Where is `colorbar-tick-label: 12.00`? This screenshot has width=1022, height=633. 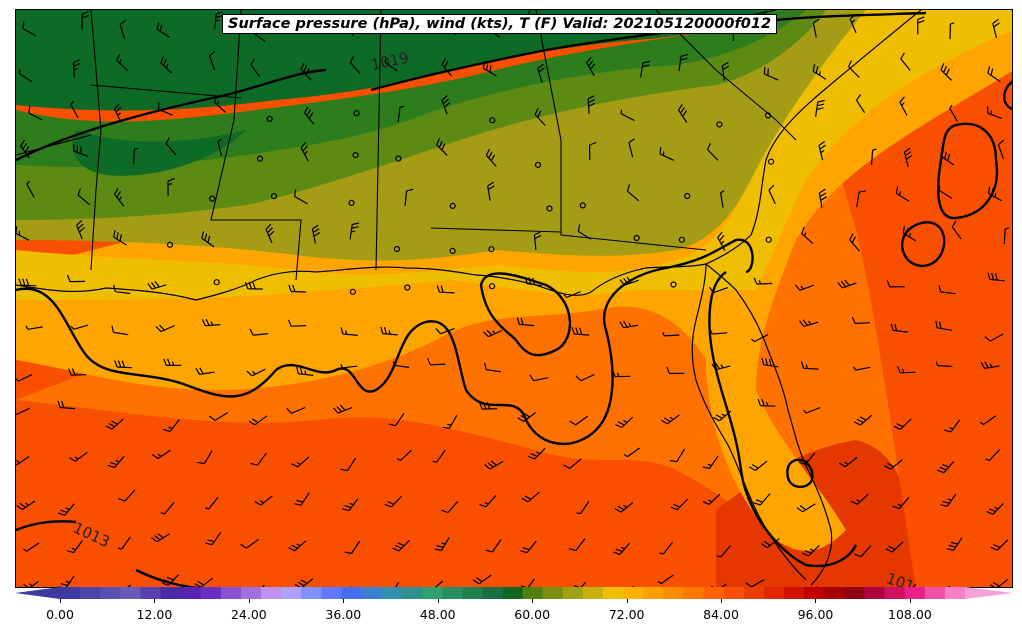
colorbar-tick-label: 12.00 is located at coordinates (154, 614).